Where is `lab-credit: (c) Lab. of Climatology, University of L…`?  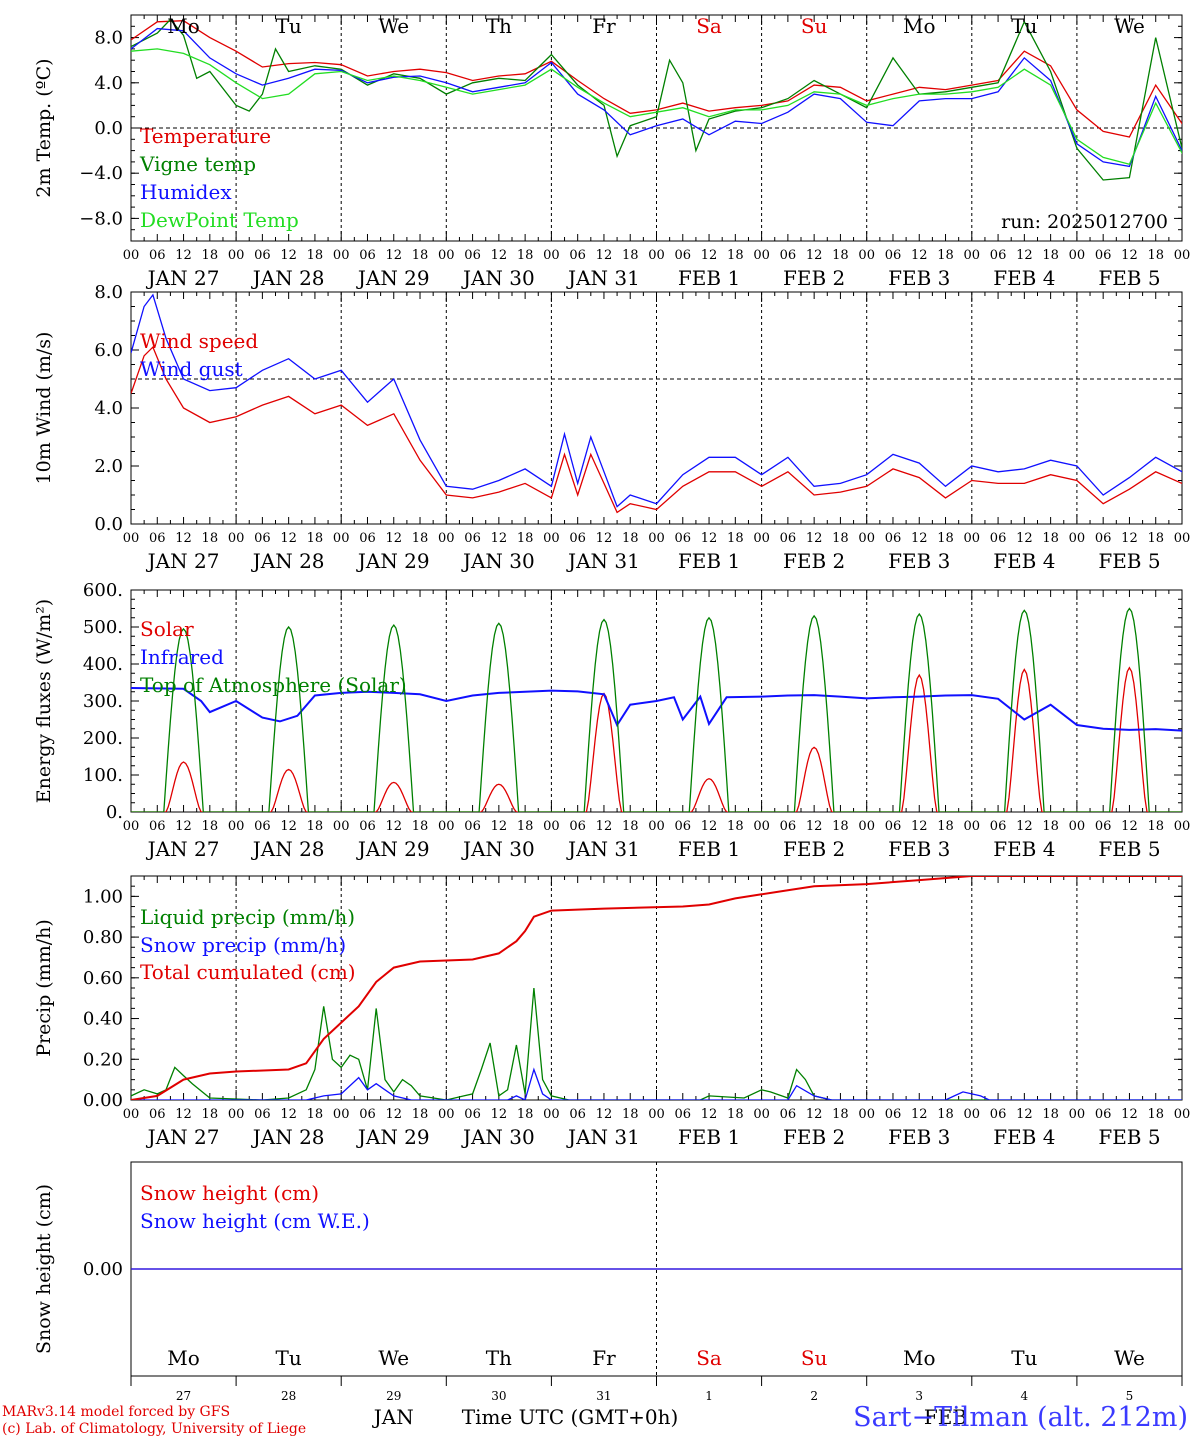
lab-credit: (c) Lab. of Climatology, University of L… is located at coordinates (154, 1429).